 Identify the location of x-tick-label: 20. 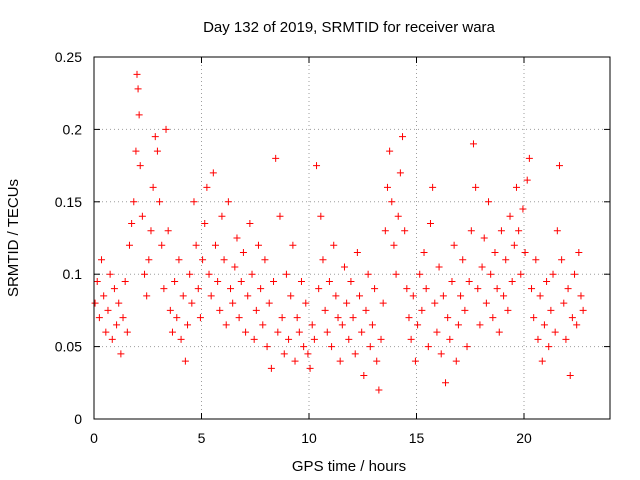
(524, 438).